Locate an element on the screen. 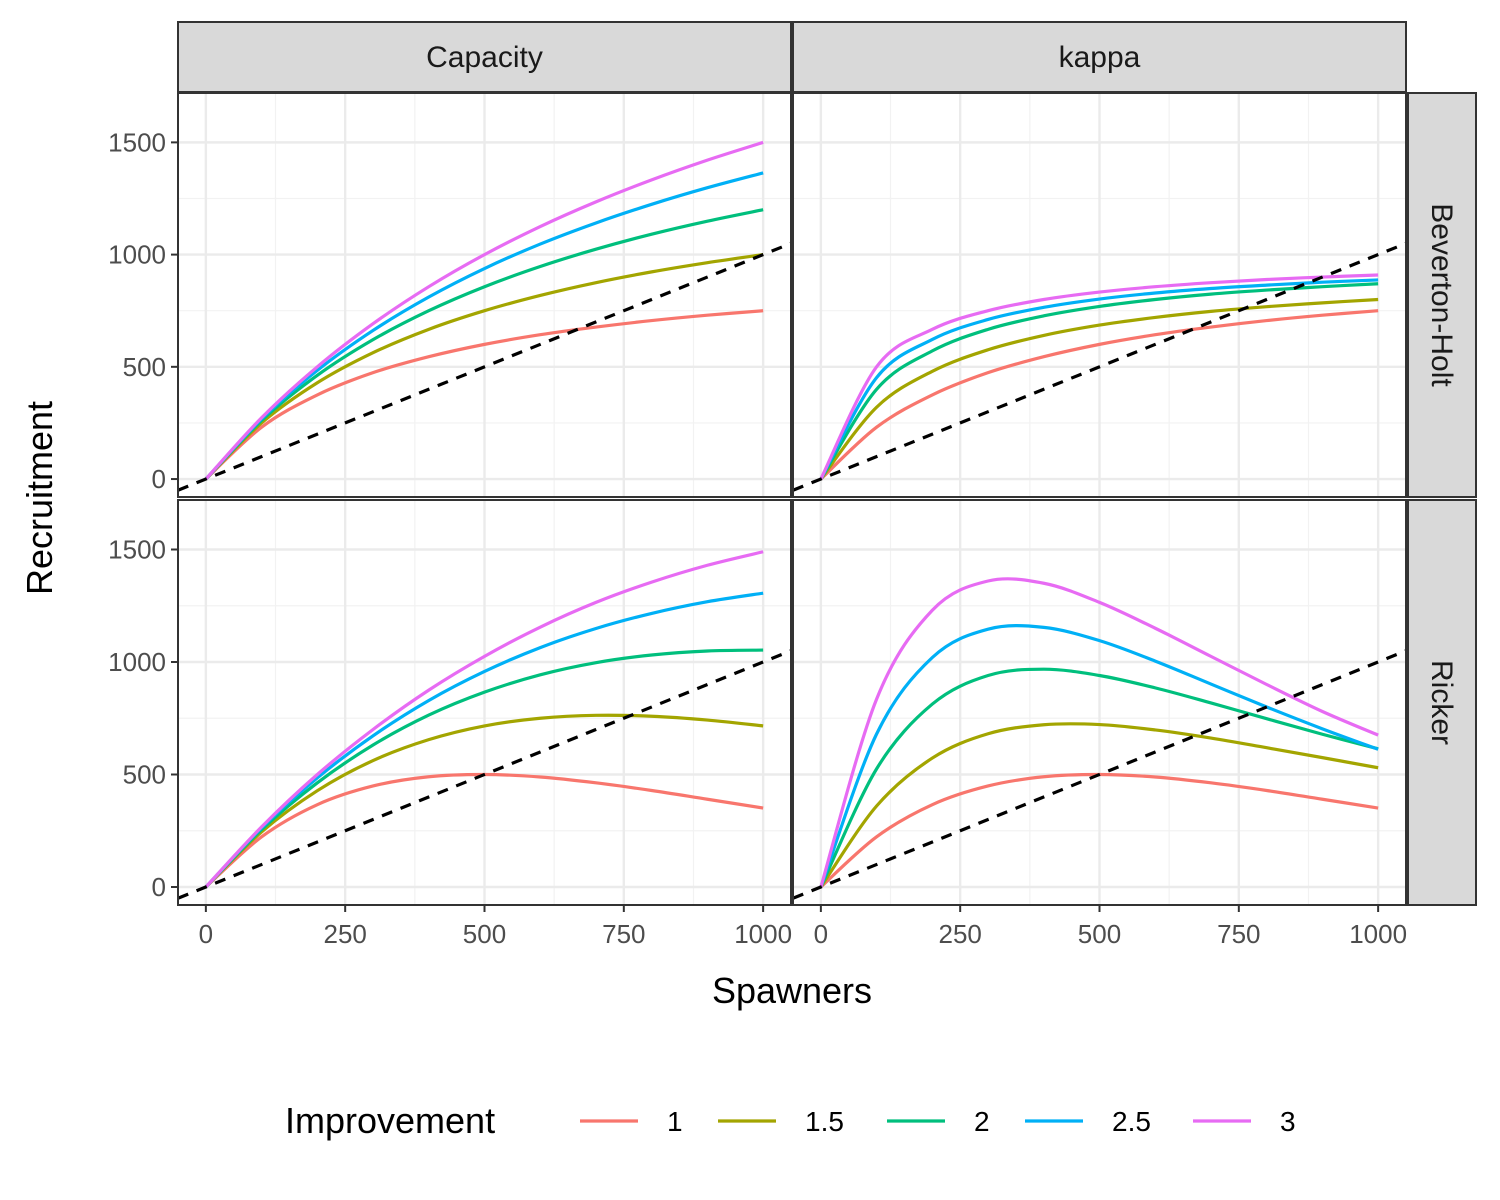  panel-kappa-ricker is located at coordinates (1099, 702).